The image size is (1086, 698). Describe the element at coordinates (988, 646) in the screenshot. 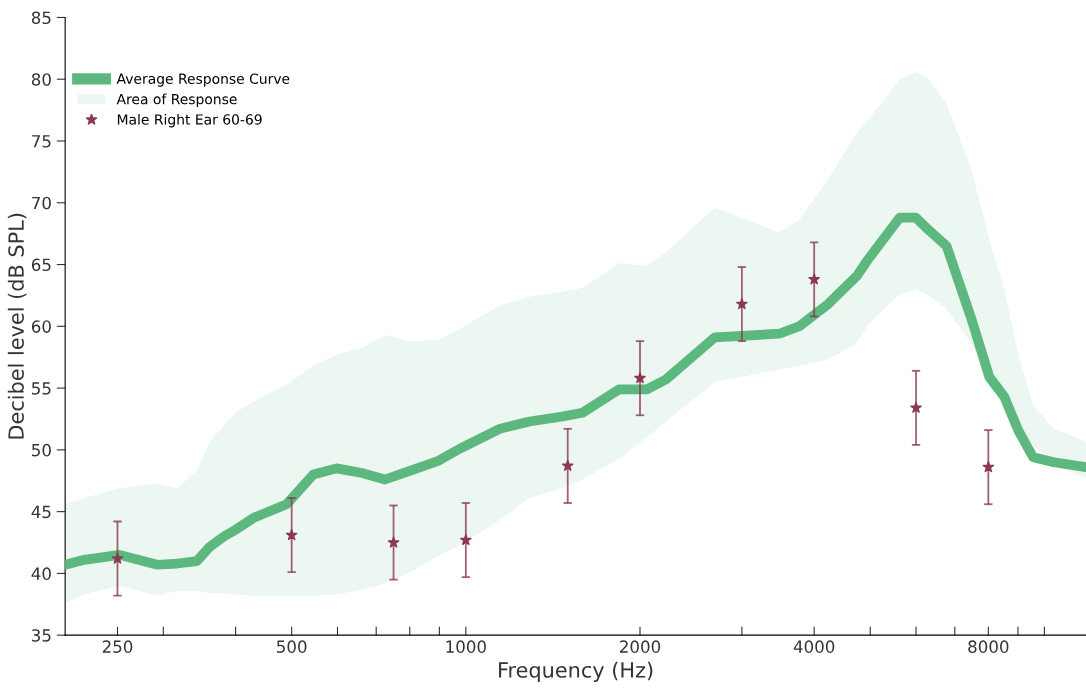

I see `x-tick-label: 8000` at that location.